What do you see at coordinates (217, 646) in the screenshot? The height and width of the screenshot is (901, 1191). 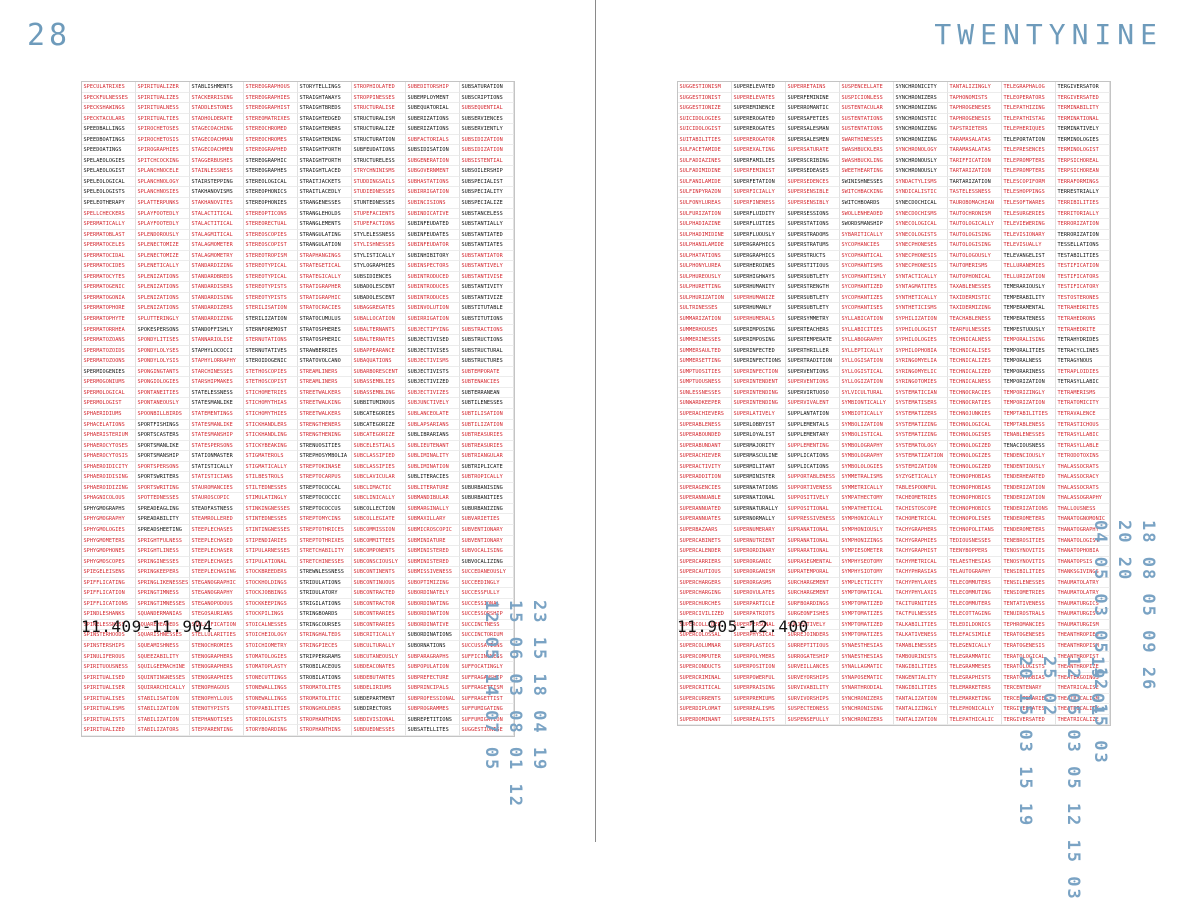 I see `word-cell: STENOCHROMIES` at bounding box center [217, 646].